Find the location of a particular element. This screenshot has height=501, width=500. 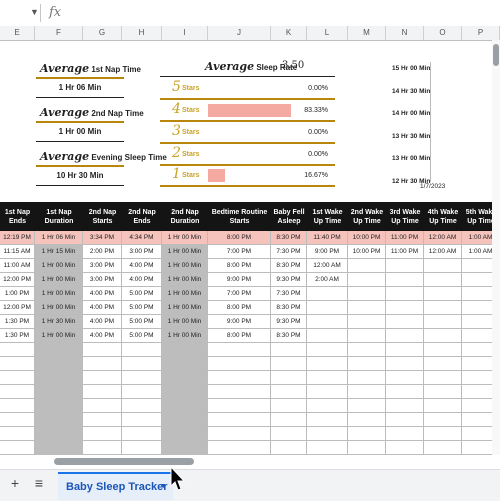

table-cell: 11:15 AM is located at coordinates (17, 252).